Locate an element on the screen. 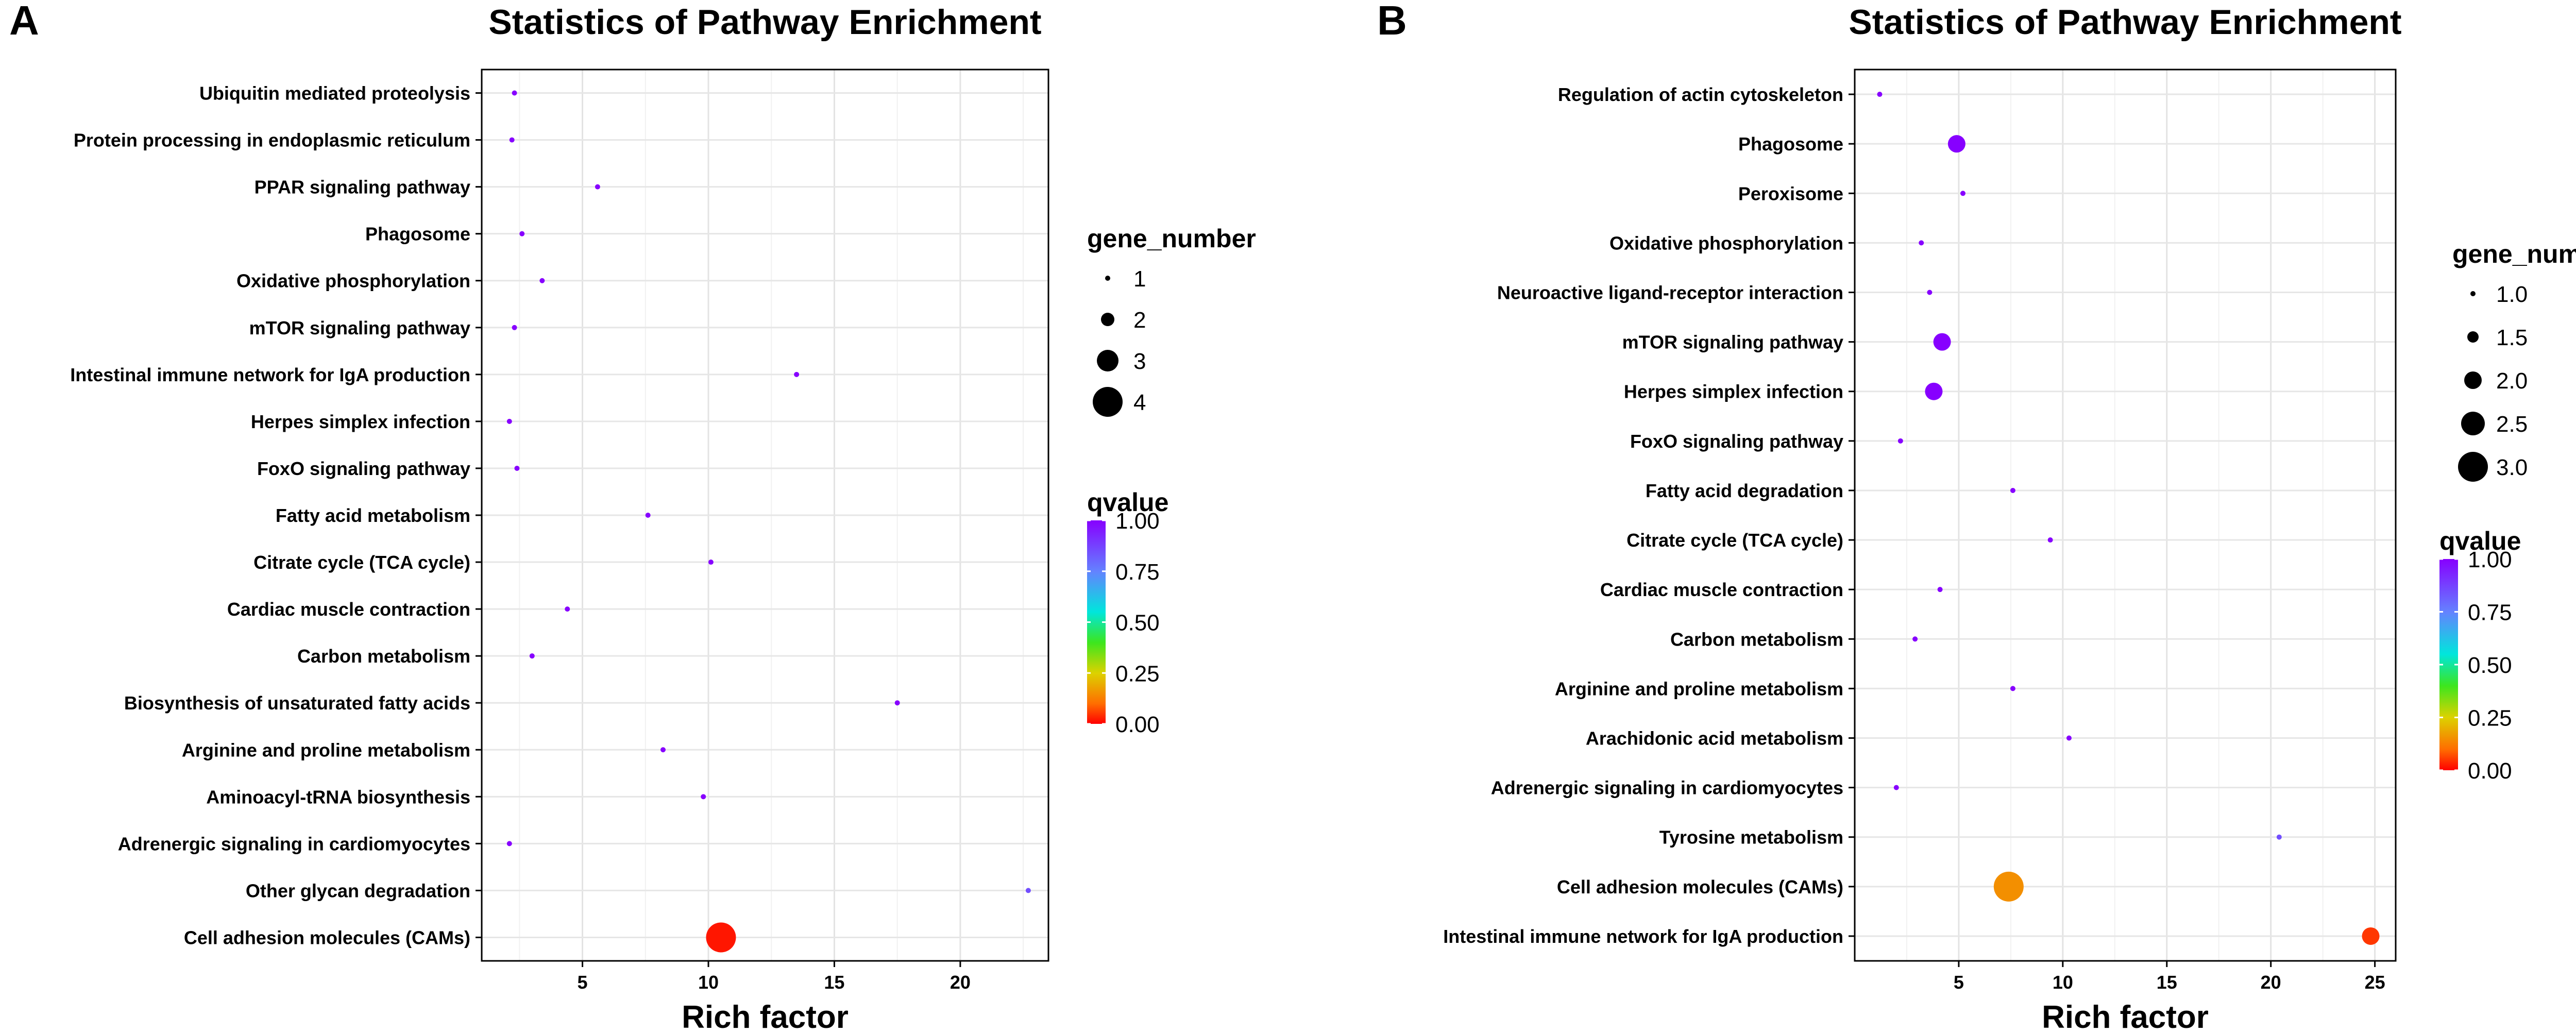 The image size is (2576, 1033). size-legend-label: 3 is located at coordinates (1139, 361).